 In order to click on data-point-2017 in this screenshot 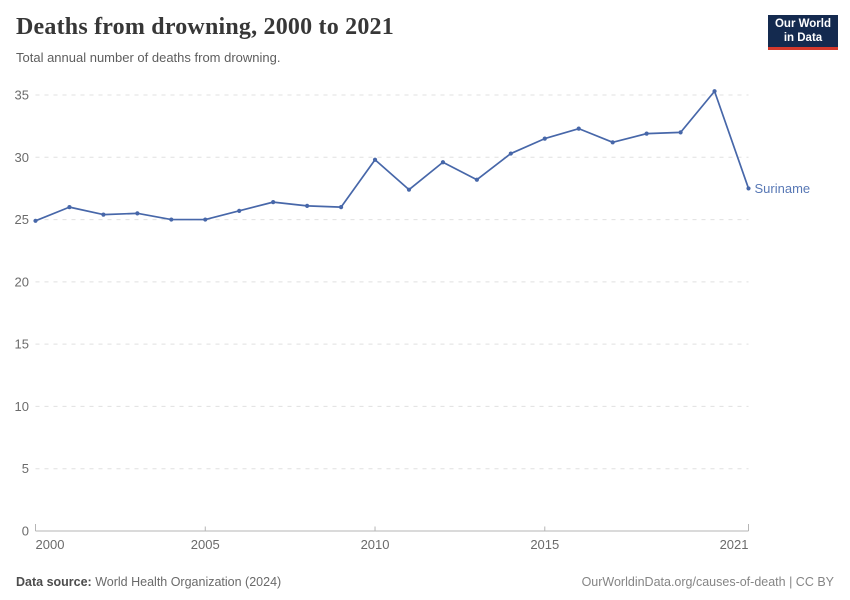, I will do `click(612, 142)`.